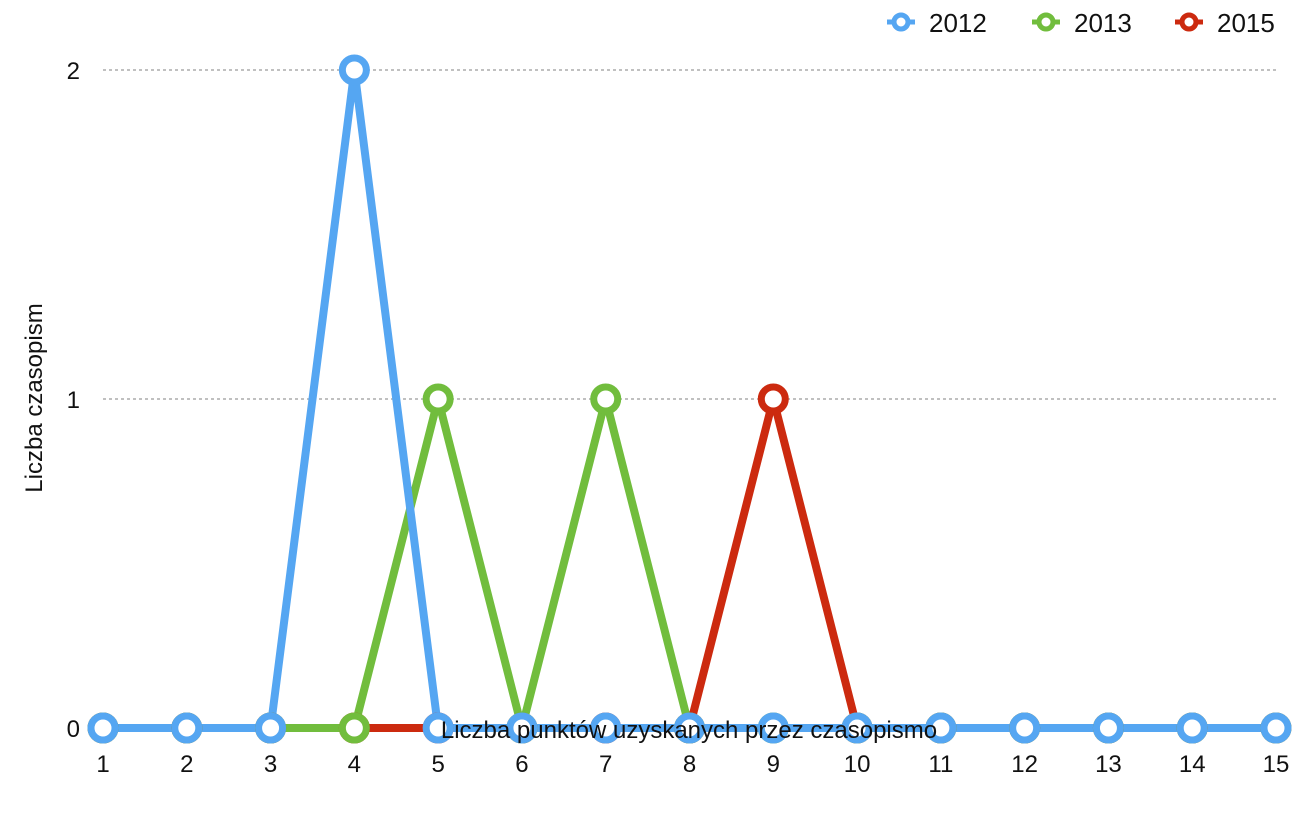  I want to click on legend-label: 2012, so click(958, 23).